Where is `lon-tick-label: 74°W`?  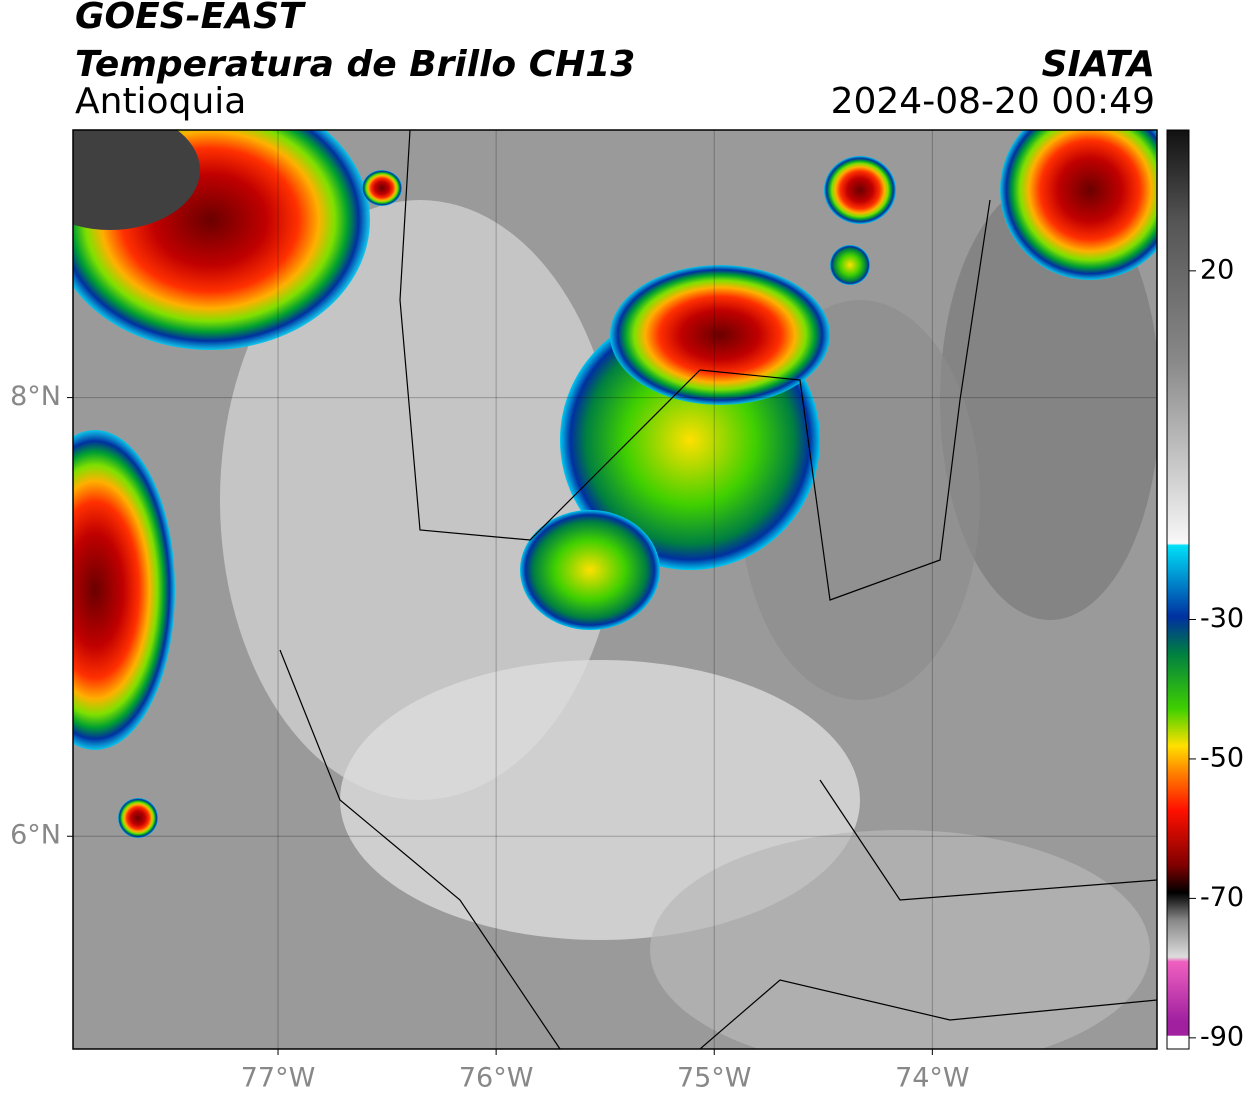
lon-tick-label: 74°W is located at coordinates (932, 1078).